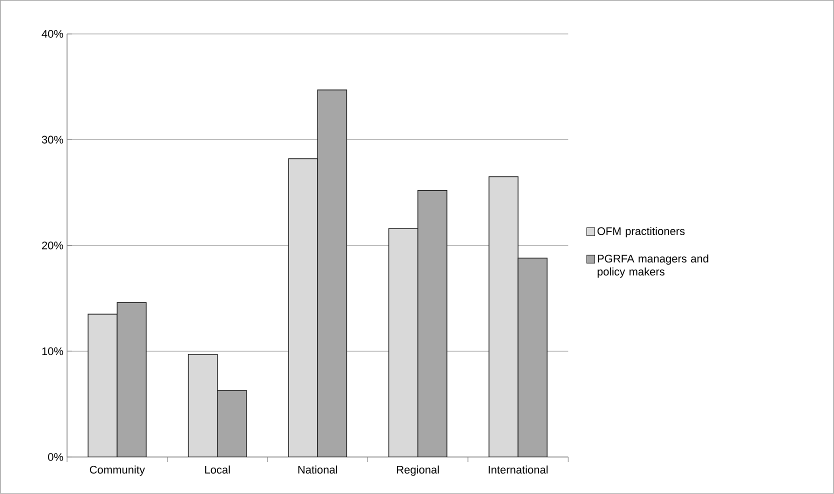 This screenshot has width=834, height=494. Describe the element at coordinates (53, 34) in the screenshot. I see `y-tick-label: 40%` at that location.